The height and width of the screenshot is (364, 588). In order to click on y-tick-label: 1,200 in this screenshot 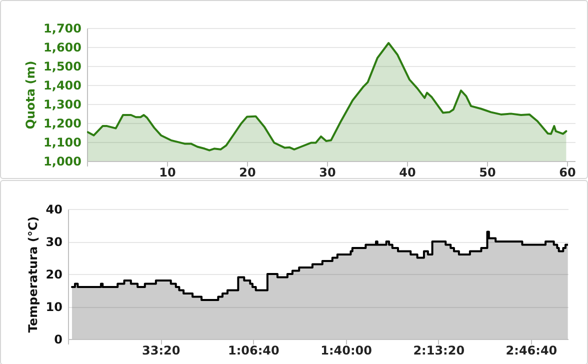, I will do `click(63, 123)`.